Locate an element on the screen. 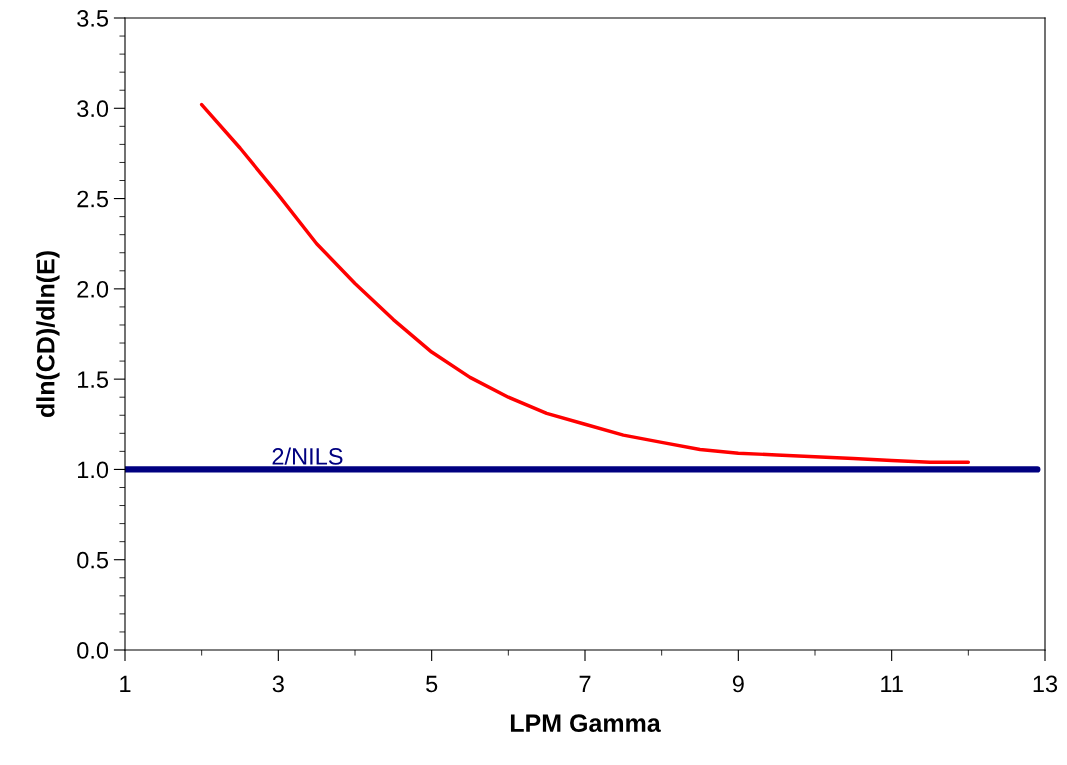  x-tick-label: 3 is located at coordinates (278, 684).